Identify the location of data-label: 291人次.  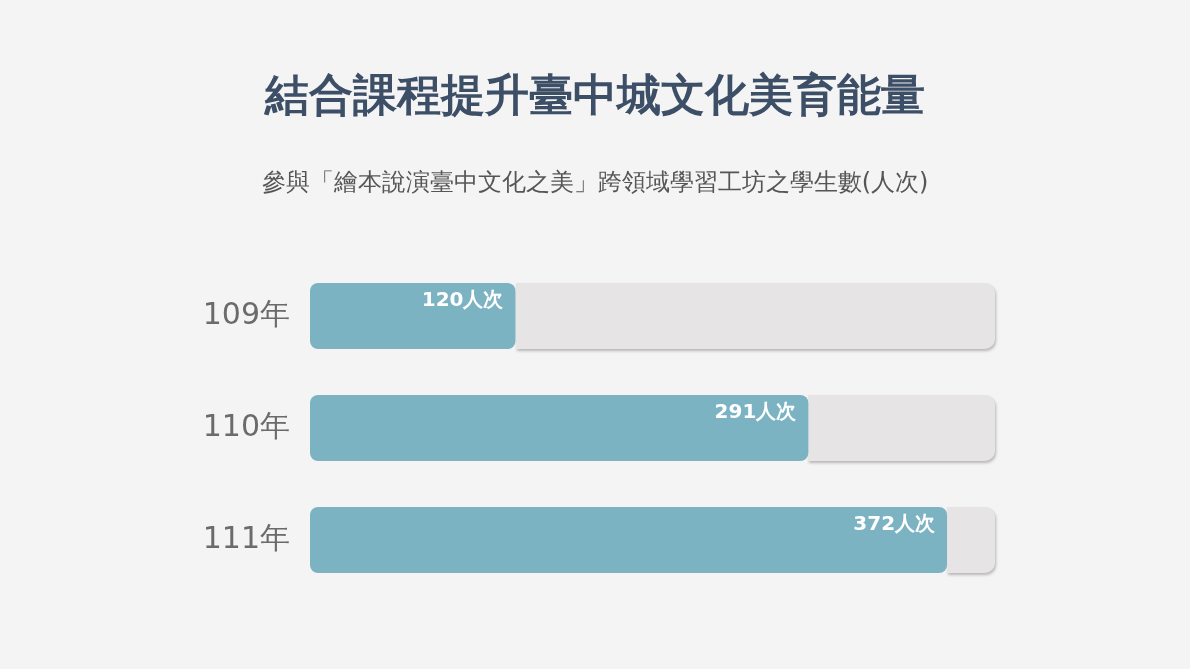
(756, 411).